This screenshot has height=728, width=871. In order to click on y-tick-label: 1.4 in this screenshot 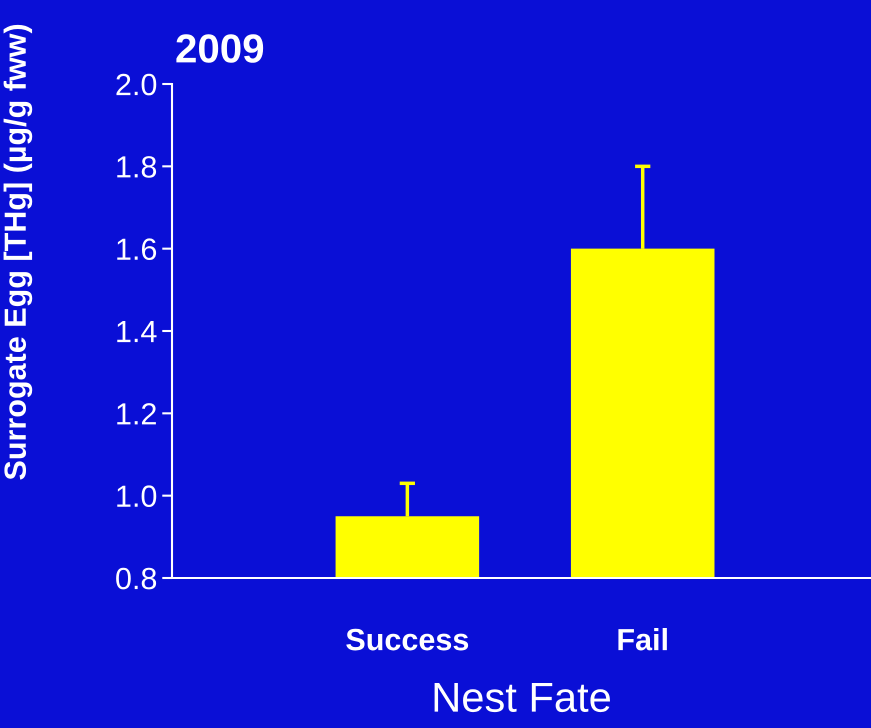, I will do `click(137, 331)`.